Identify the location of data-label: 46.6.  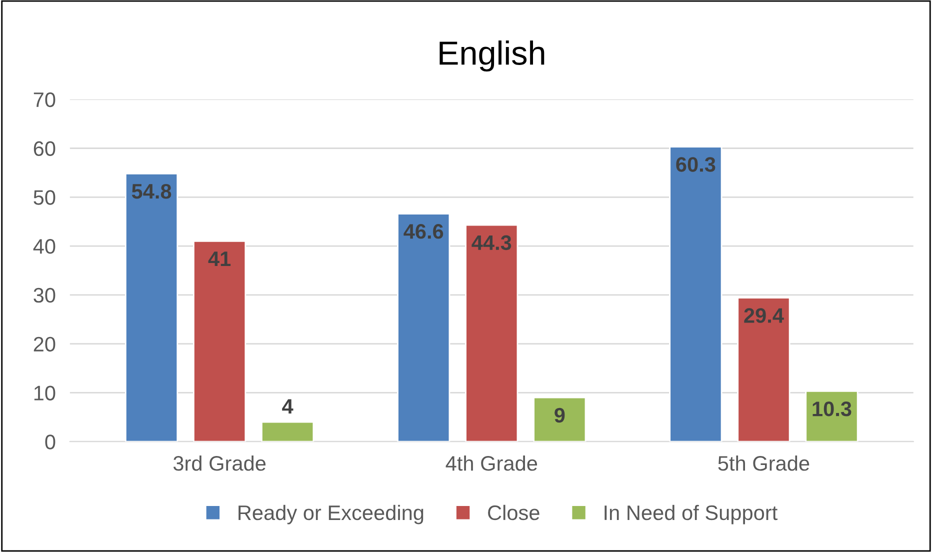
(424, 231).